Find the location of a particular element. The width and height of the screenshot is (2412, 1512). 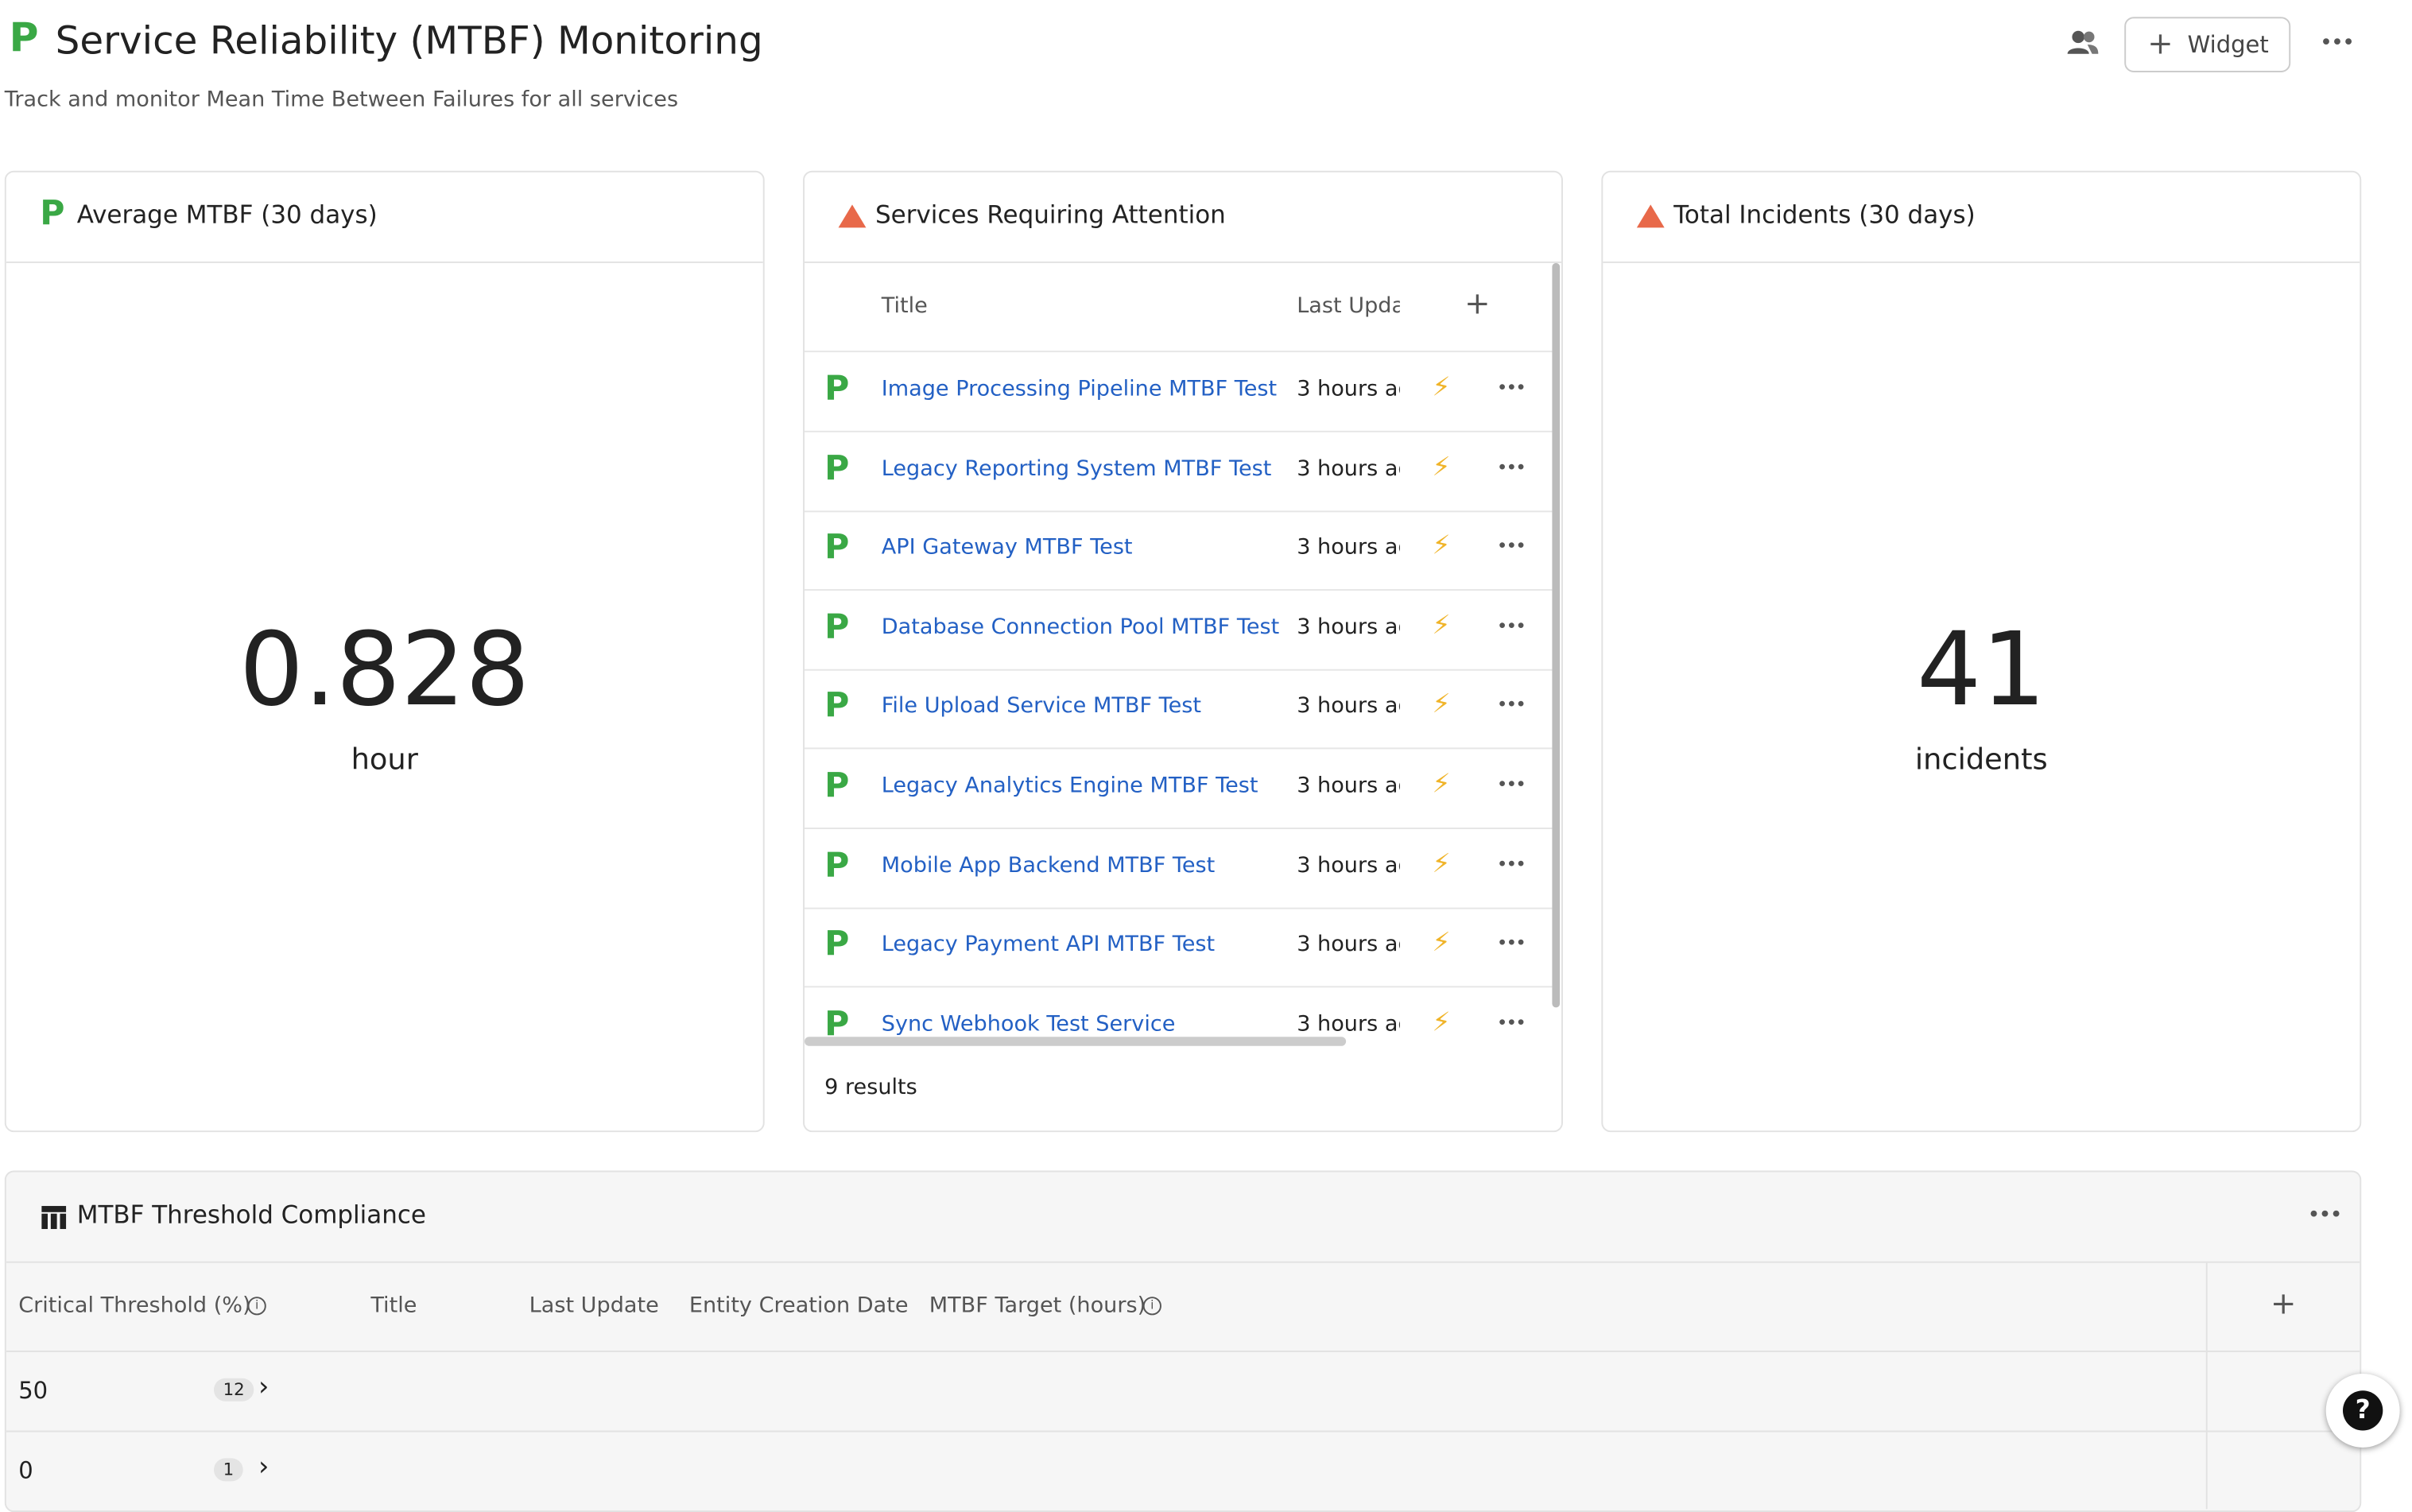

threshold-value: 0 is located at coordinates (26, 1470).